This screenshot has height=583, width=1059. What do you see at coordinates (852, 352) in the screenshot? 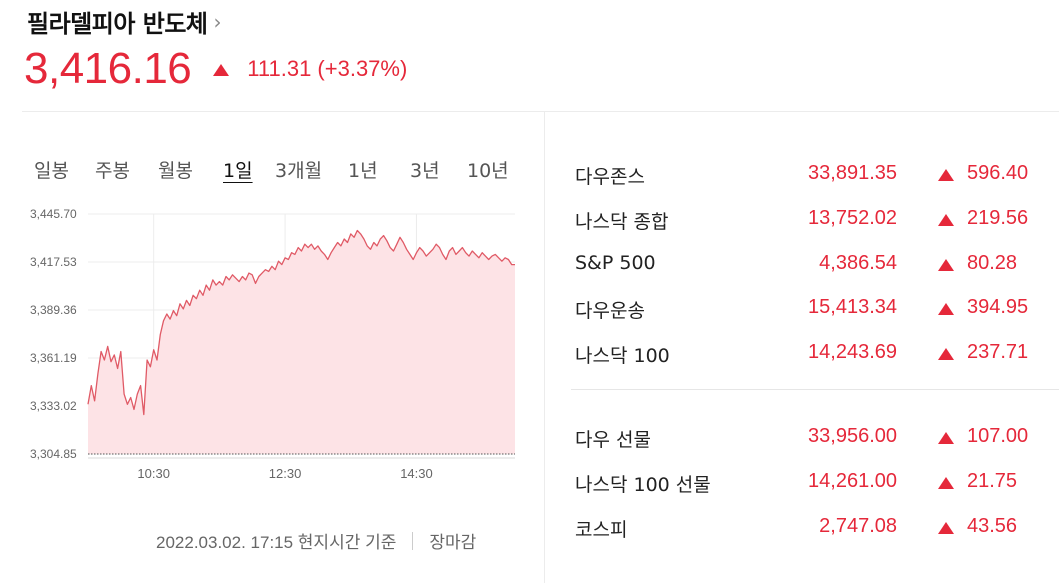
I see `quote-value: 14,243.69` at bounding box center [852, 352].